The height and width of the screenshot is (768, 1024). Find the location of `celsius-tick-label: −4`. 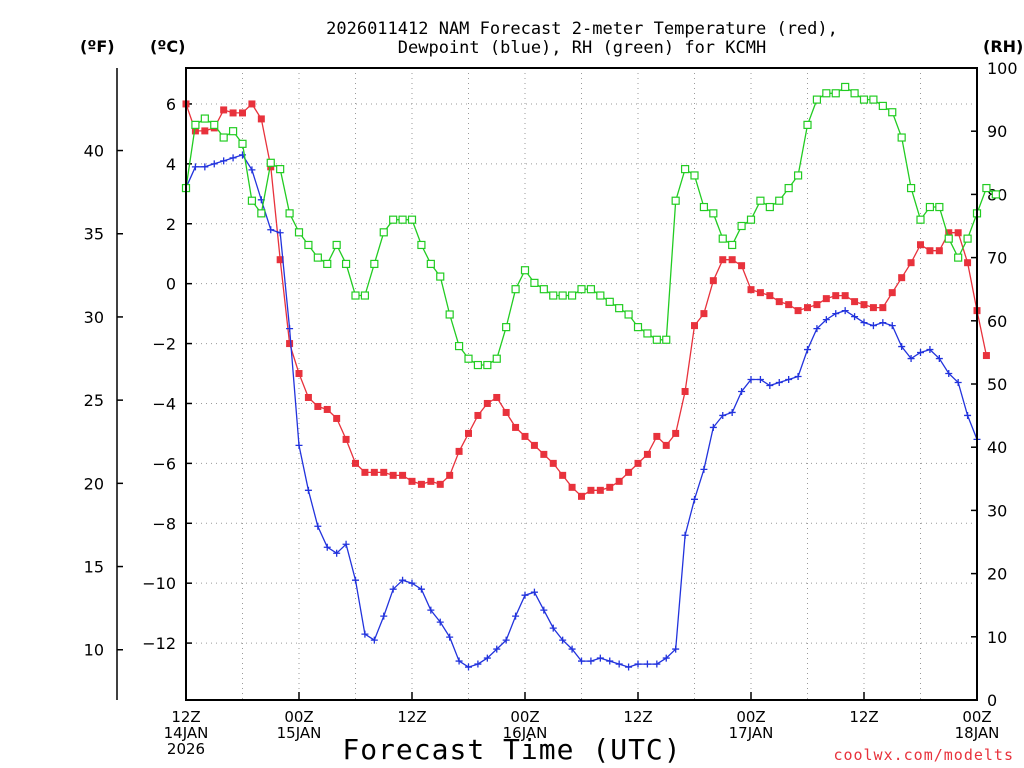

celsius-tick-label: −4 is located at coordinates (164, 403).